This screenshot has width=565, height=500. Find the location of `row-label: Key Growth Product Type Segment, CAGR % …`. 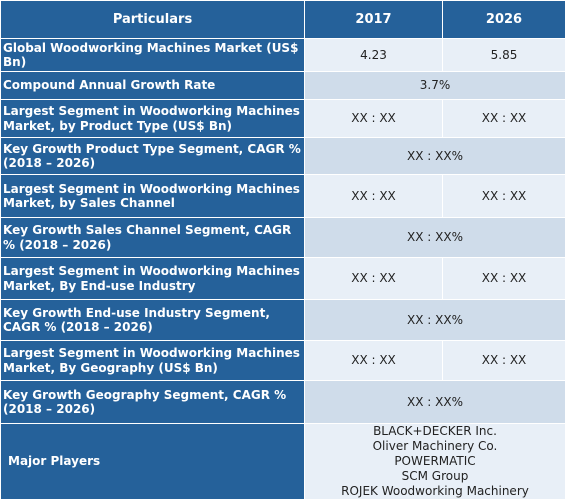

row-label: Key Growth Product Type Segment, CAGR % … is located at coordinates (153, 156).